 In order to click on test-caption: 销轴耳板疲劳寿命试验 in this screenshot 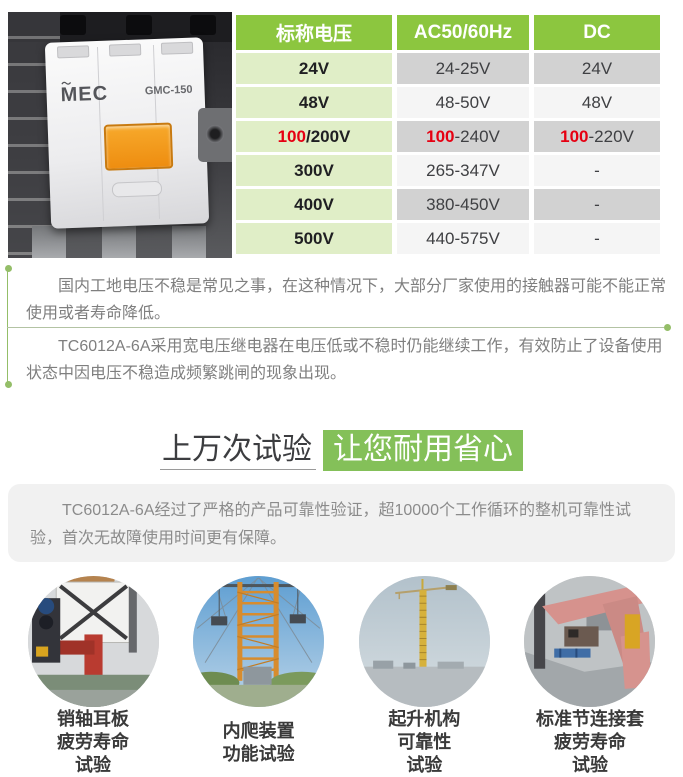, I will do `click(93, 742)`.